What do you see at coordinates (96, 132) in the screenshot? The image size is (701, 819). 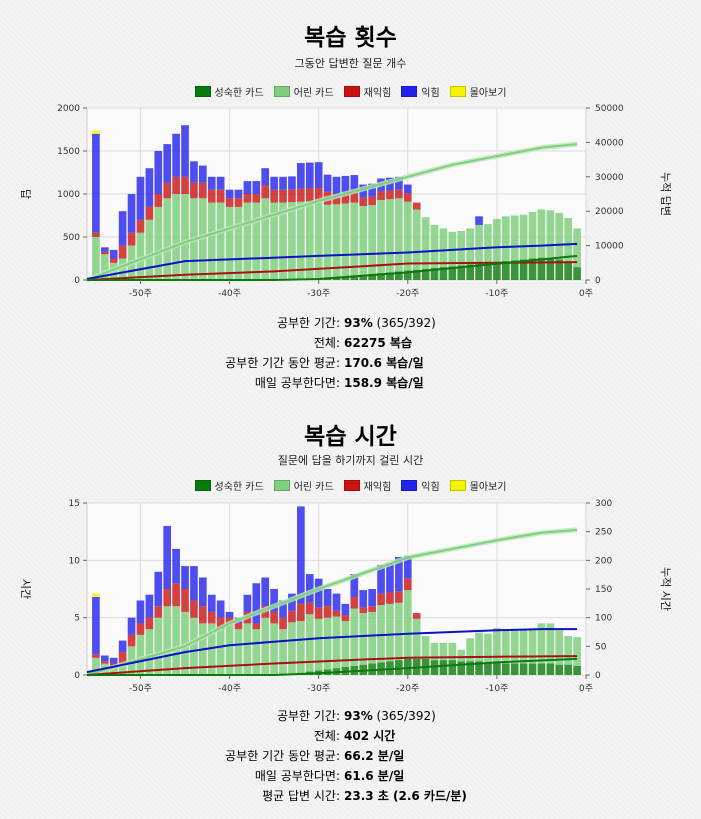 I see `bar-cram` at bounding box center [96, 132].